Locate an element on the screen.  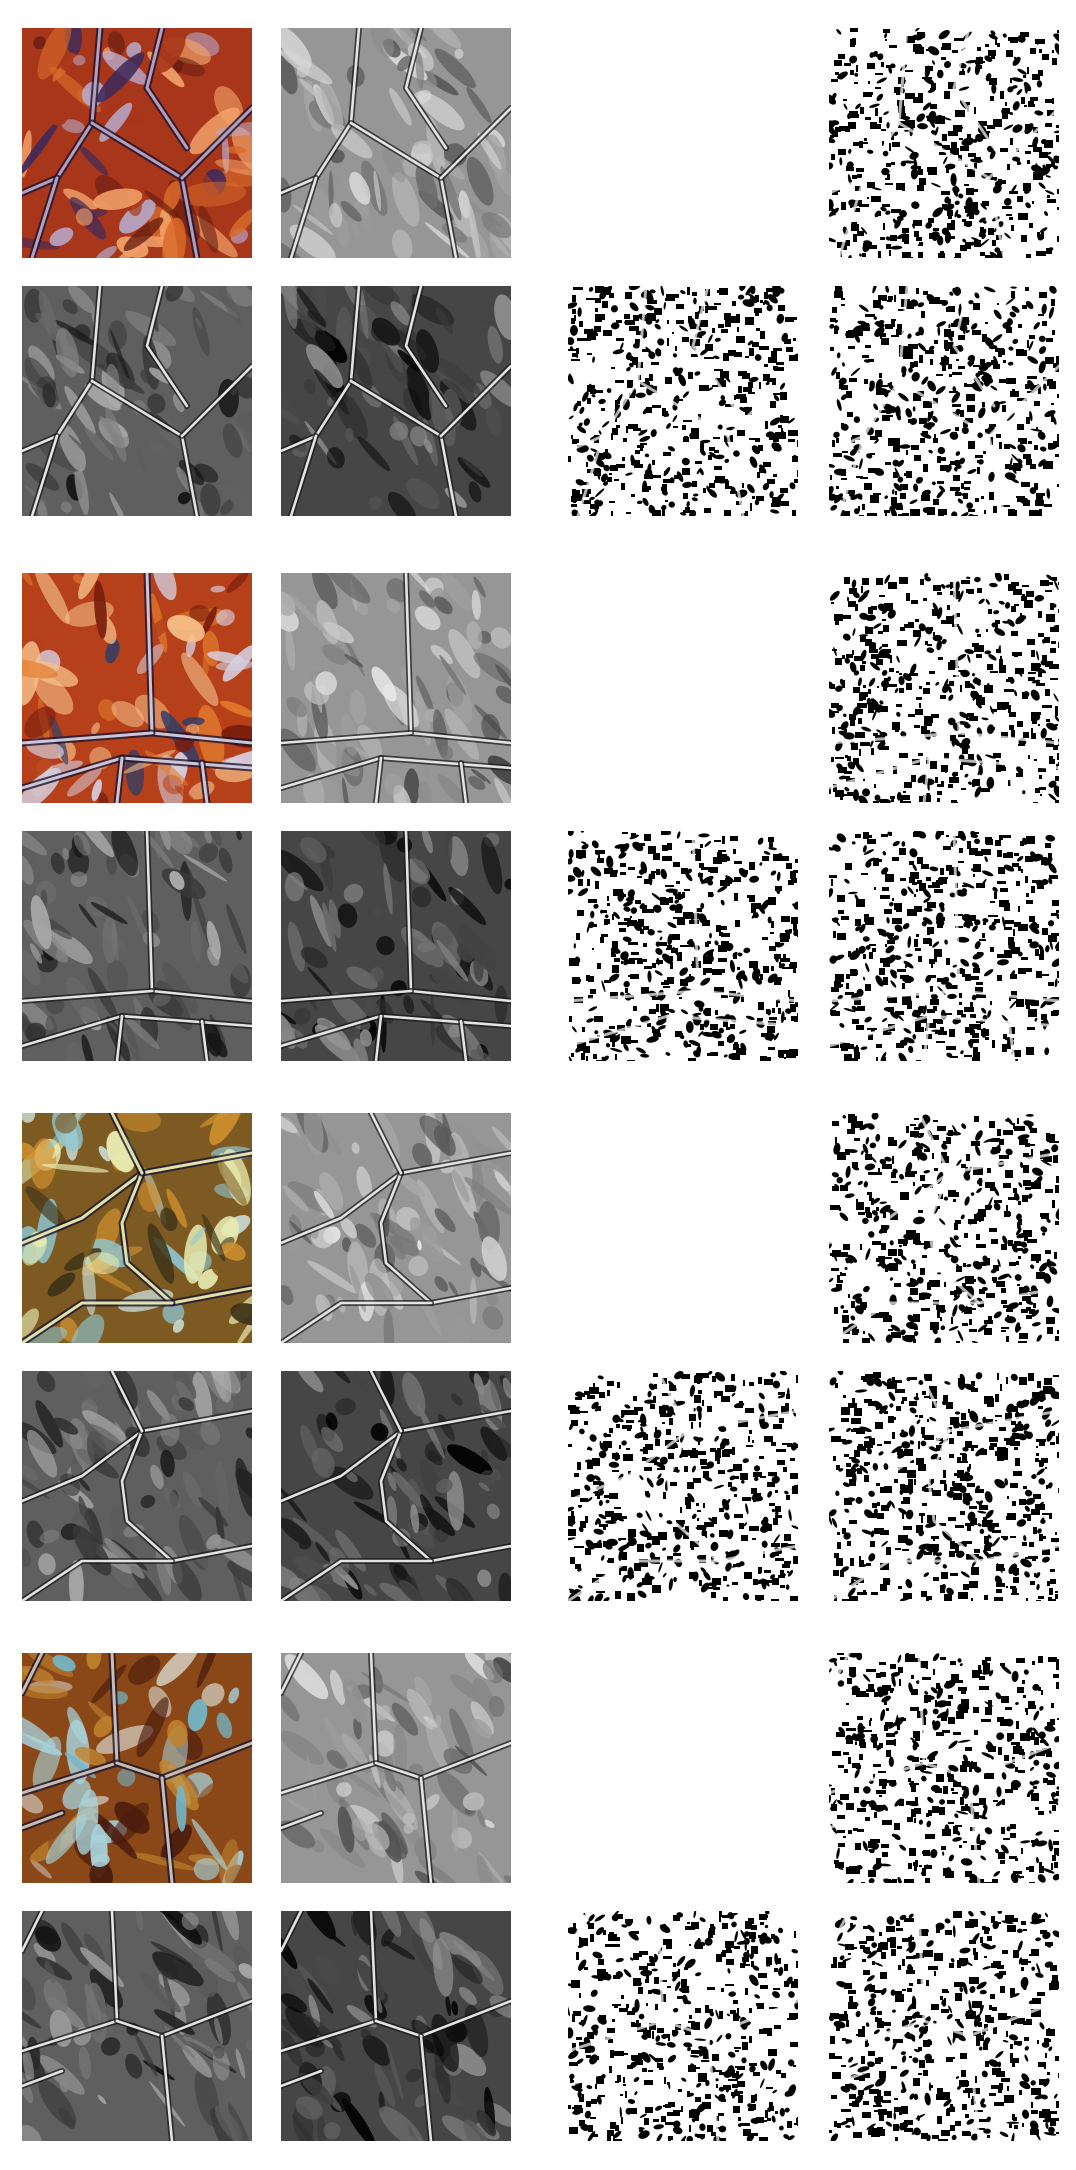
sample-1-row-2-gray-3-panel is located at coordinates (396, 401).